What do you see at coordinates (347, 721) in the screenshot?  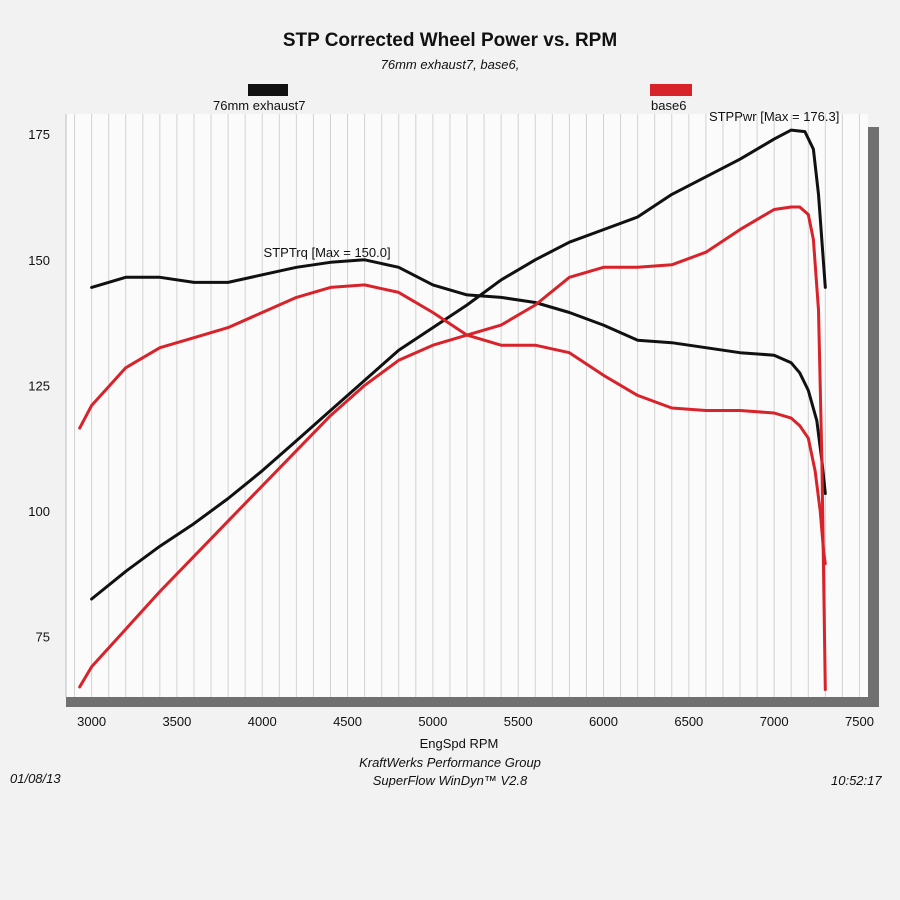 I see `x-tick-label: 4500` at bounding box center [347, 721].